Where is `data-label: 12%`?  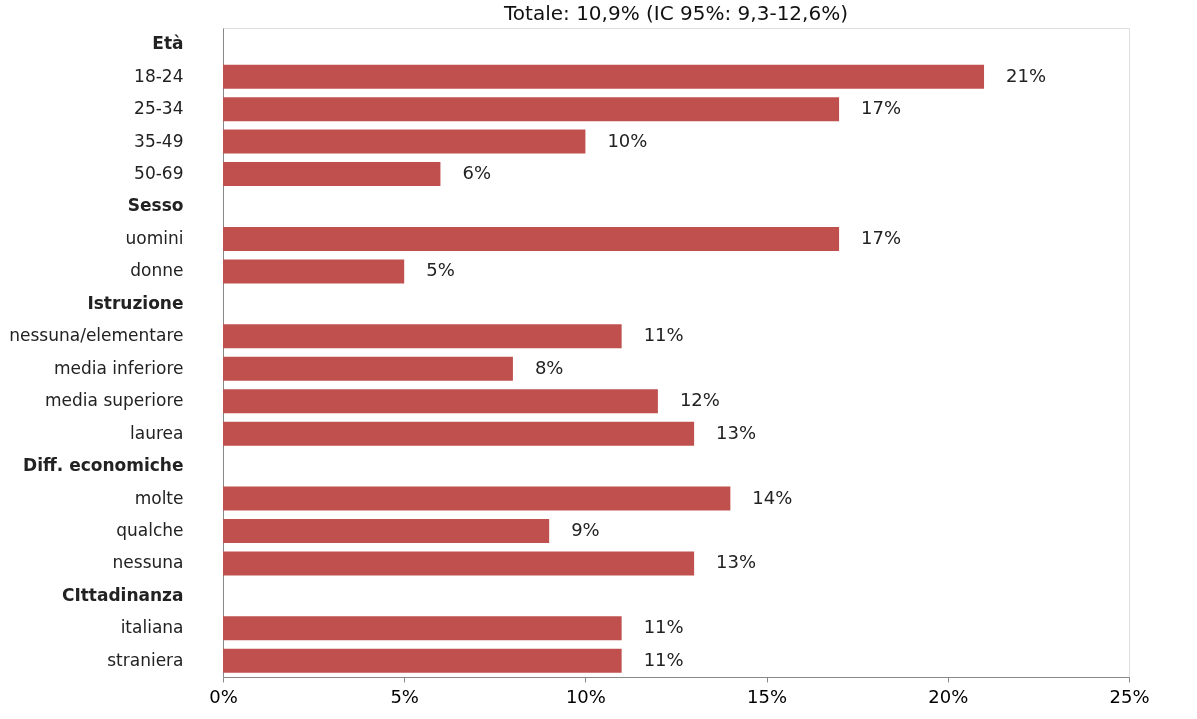
data-label: 12% is located at coordinates (699, 400).